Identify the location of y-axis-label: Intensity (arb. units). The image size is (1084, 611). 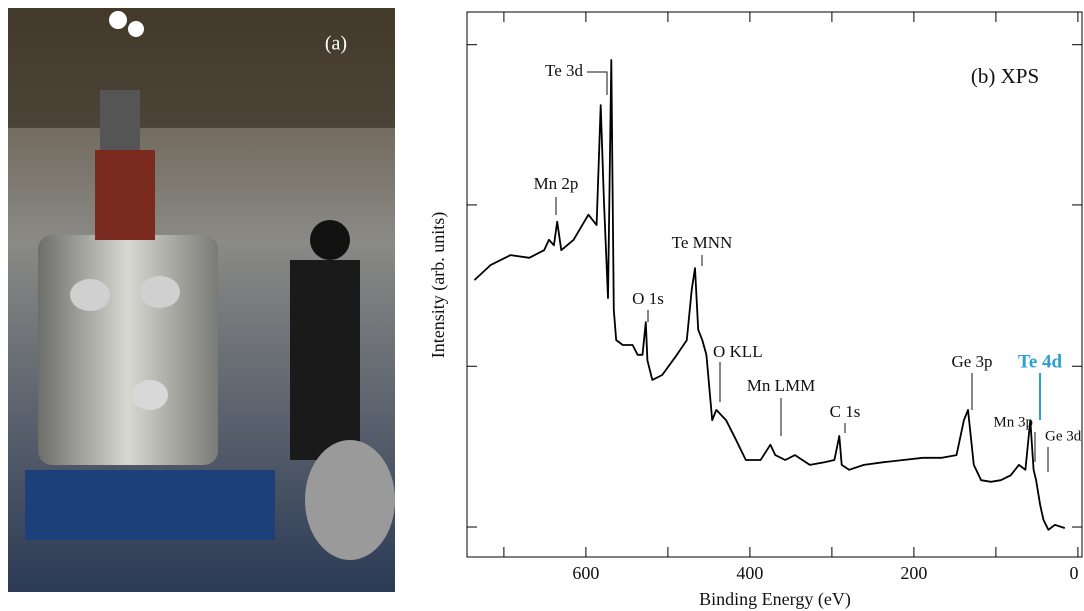
(438, 285).